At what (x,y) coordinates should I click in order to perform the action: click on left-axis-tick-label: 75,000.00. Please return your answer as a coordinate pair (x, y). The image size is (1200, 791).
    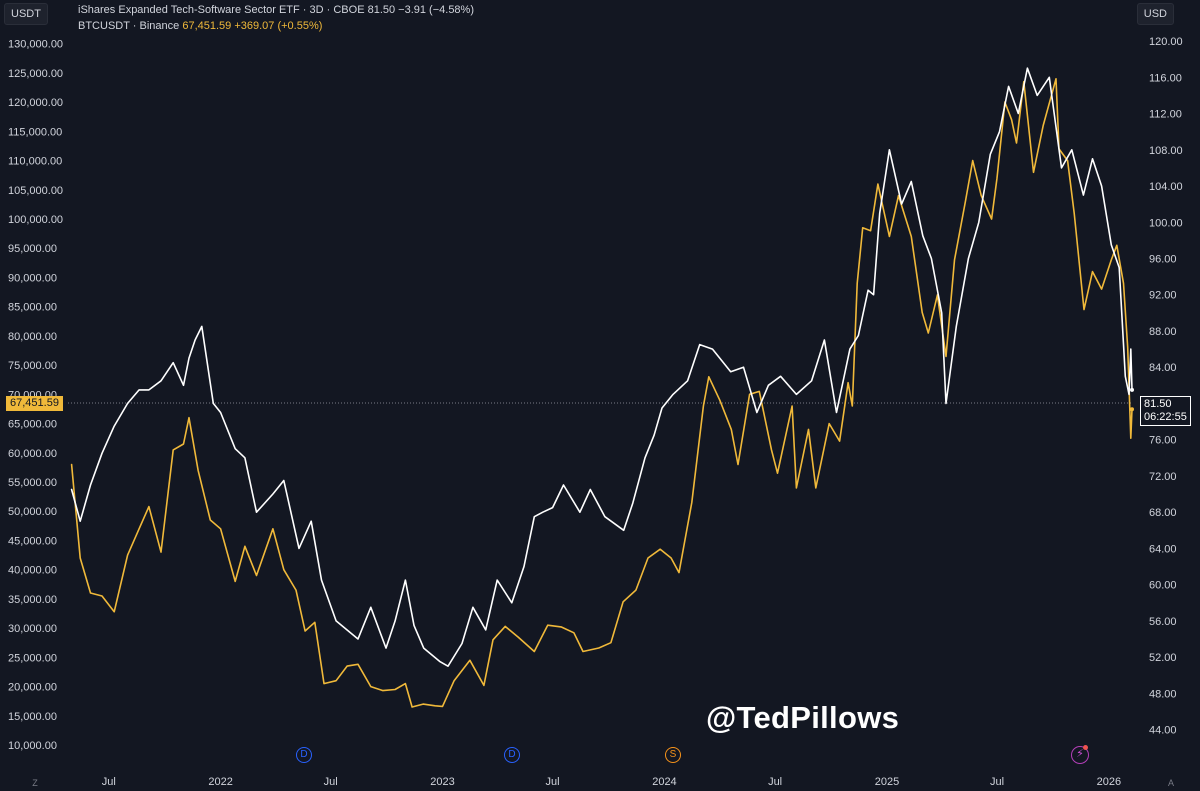
    Looking at the image, I should click on (32, 366).